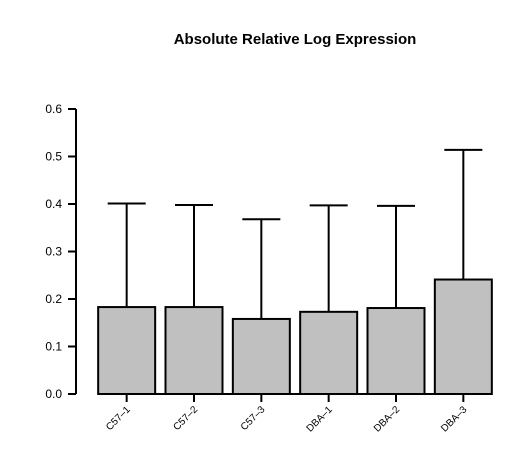 The height and width of the screenshot is (450, 525). I want to click on y-tick-label: 0.5, so click(53, 157).